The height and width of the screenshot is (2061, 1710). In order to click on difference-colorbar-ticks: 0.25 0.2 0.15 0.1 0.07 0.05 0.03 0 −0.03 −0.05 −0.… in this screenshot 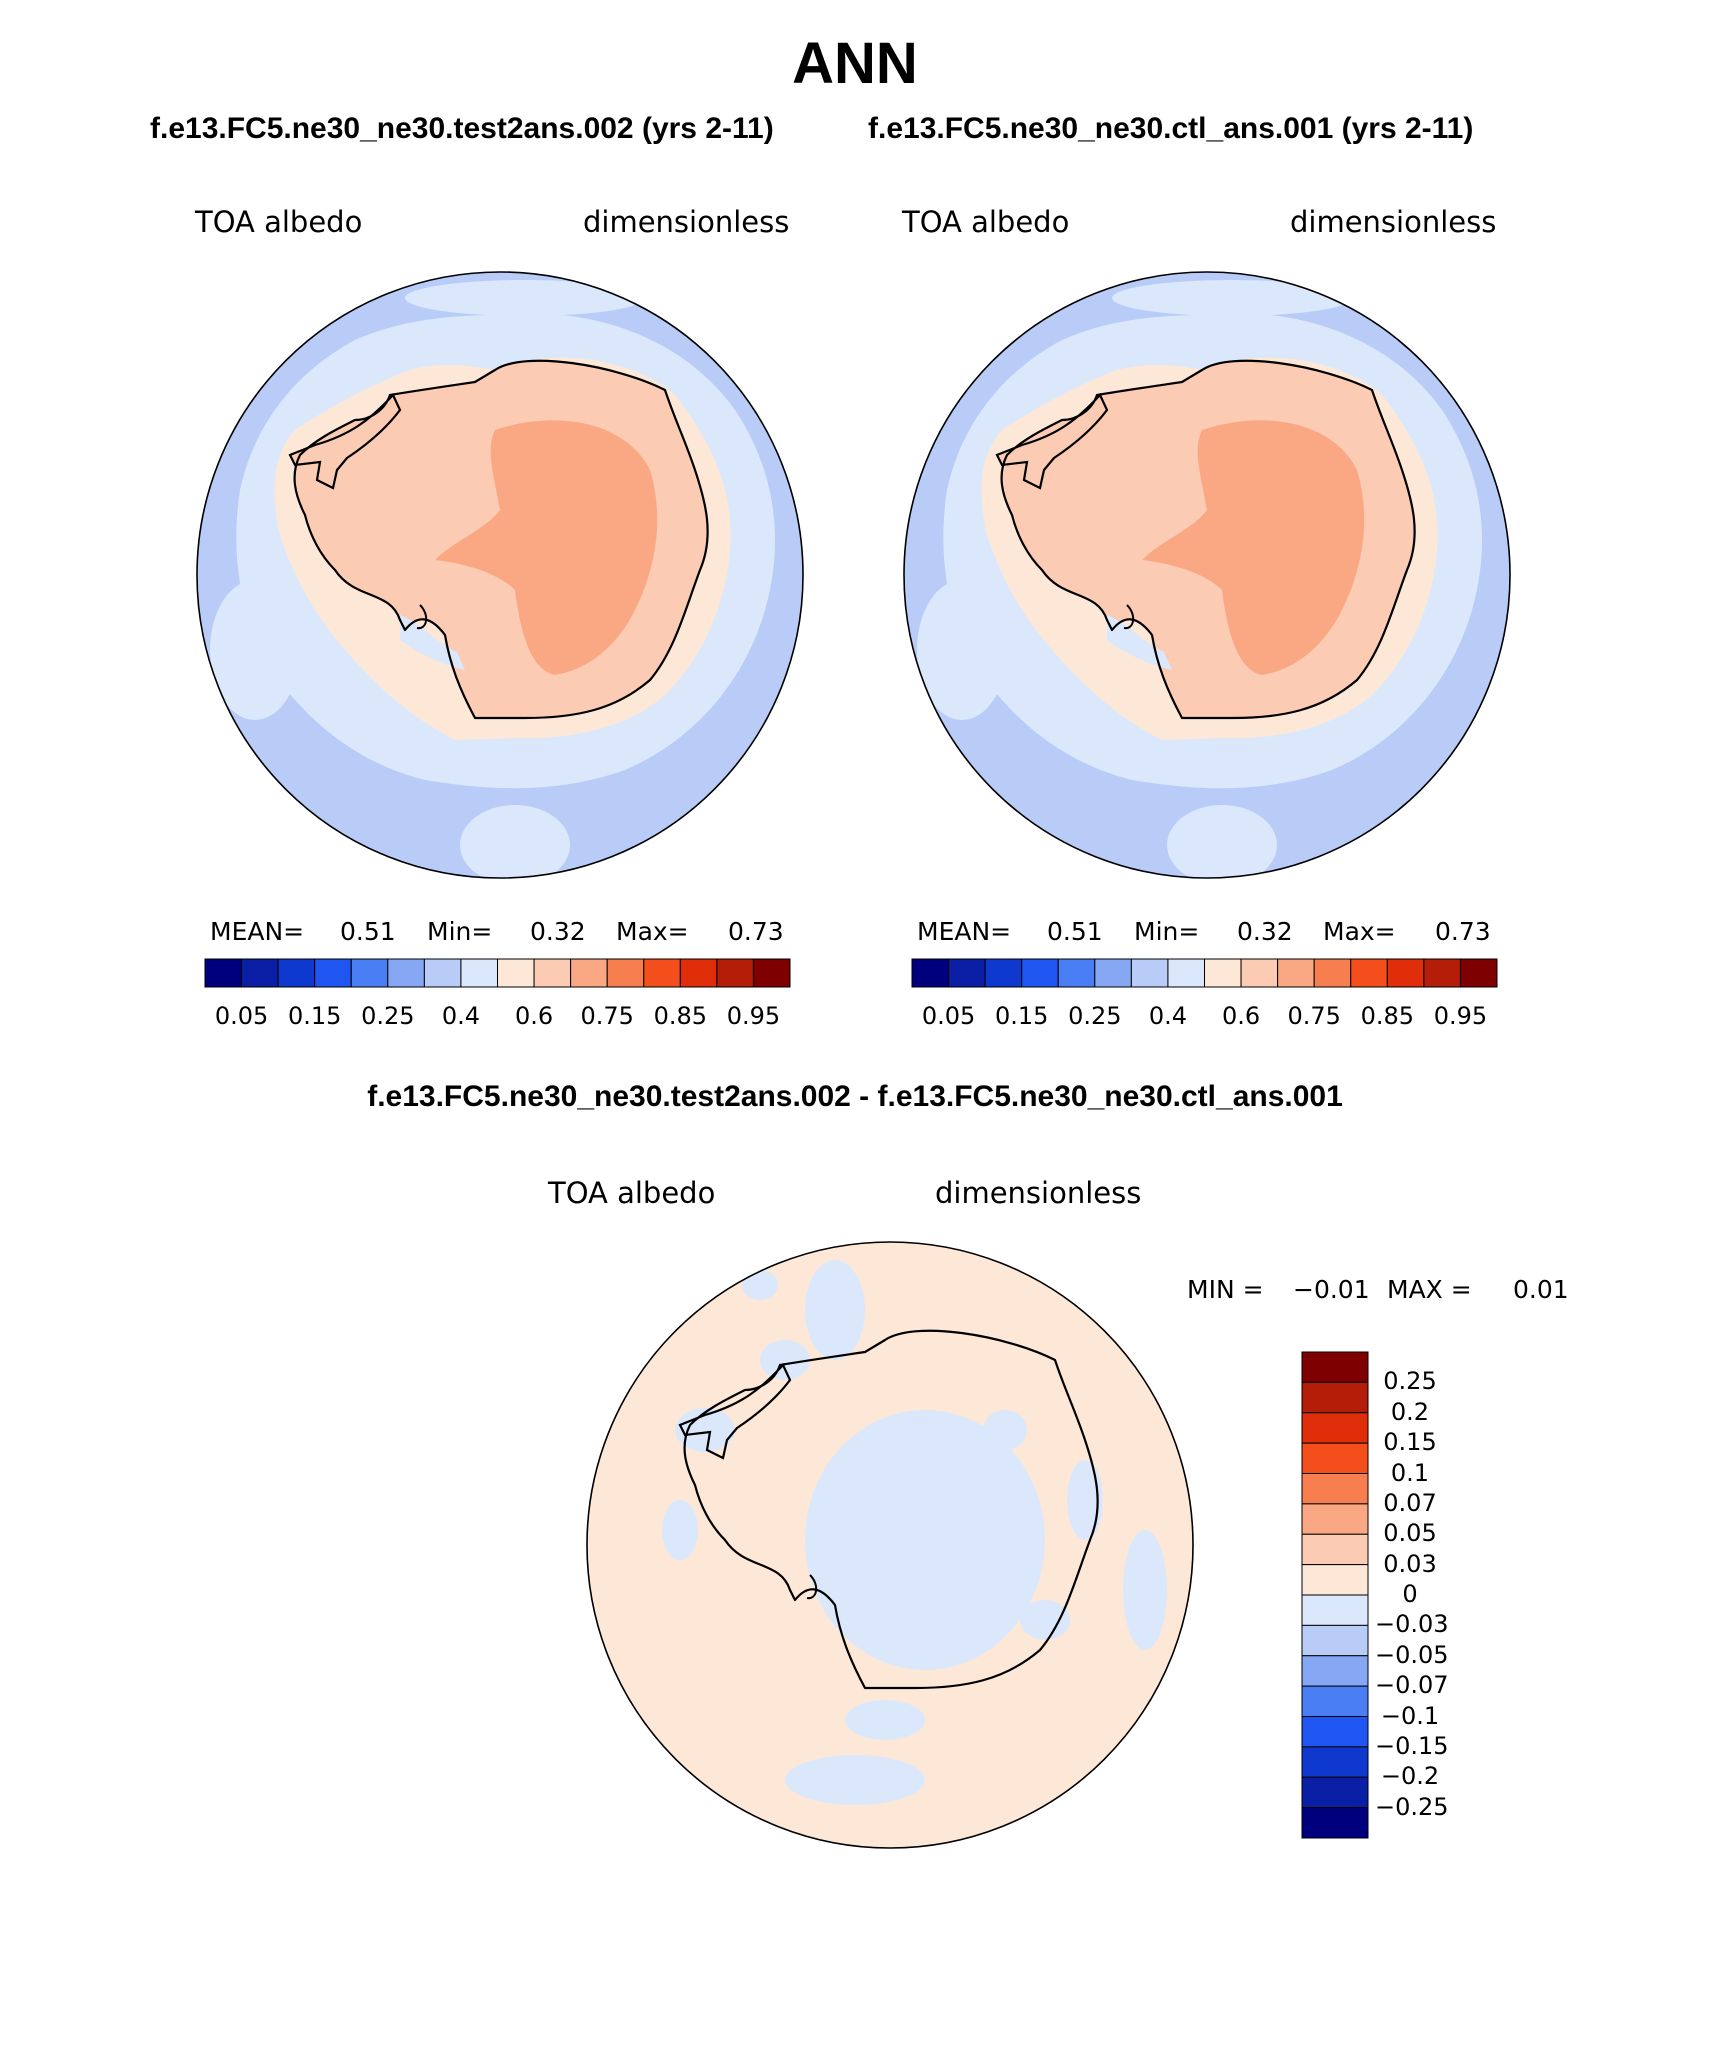, I will do `click(1440, 1595)`.